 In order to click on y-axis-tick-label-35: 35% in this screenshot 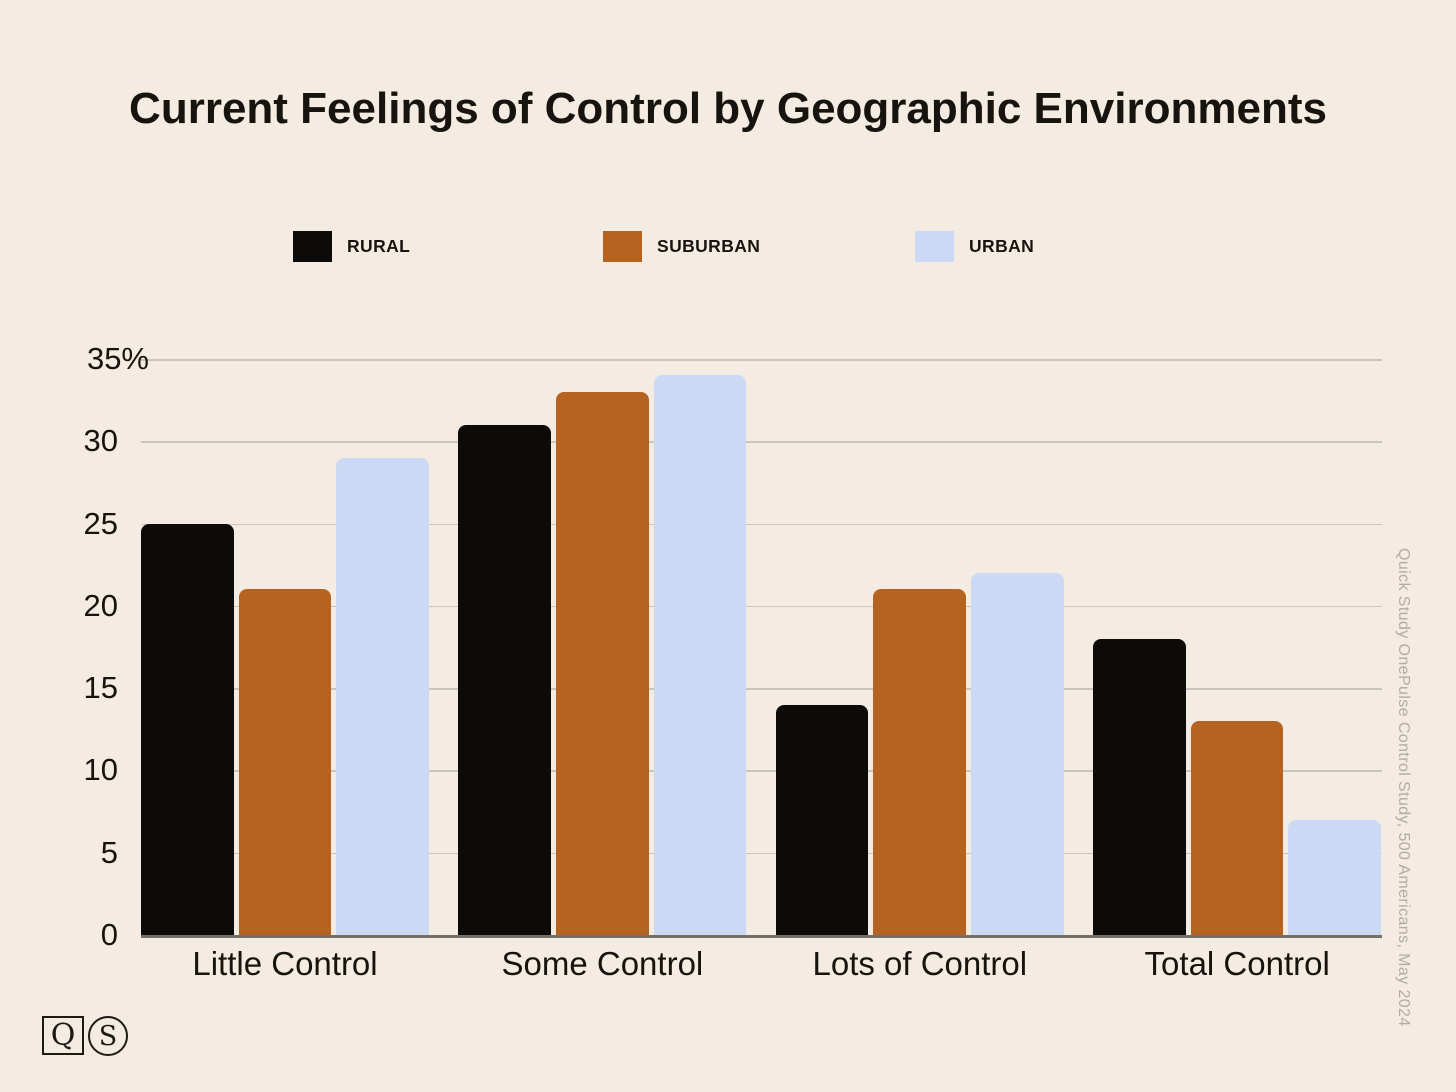, I will do `click(117, 358)`.